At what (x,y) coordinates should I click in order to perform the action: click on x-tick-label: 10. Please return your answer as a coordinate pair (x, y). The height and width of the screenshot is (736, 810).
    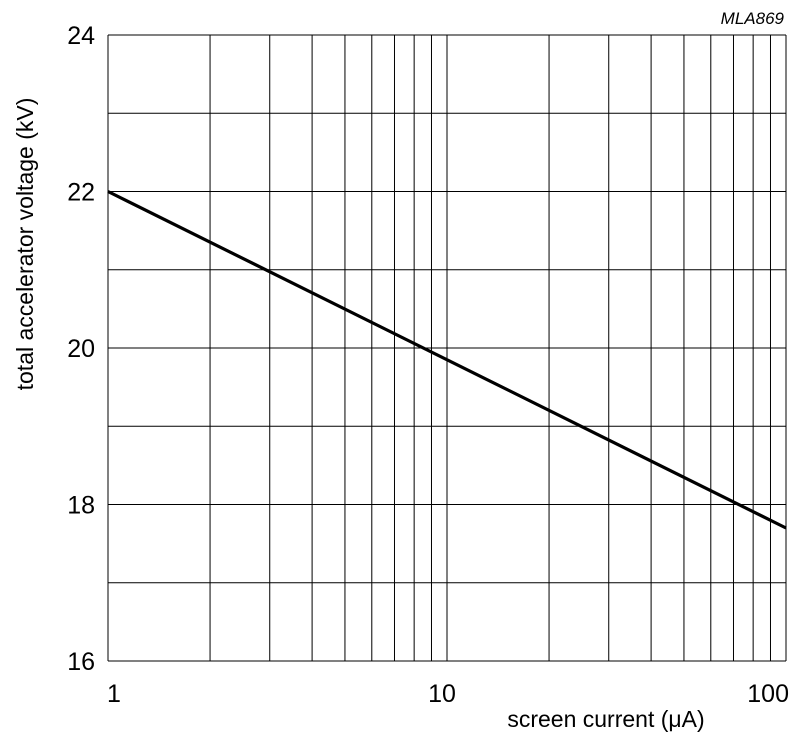
    Looking at the image, I should click on (442, 694).